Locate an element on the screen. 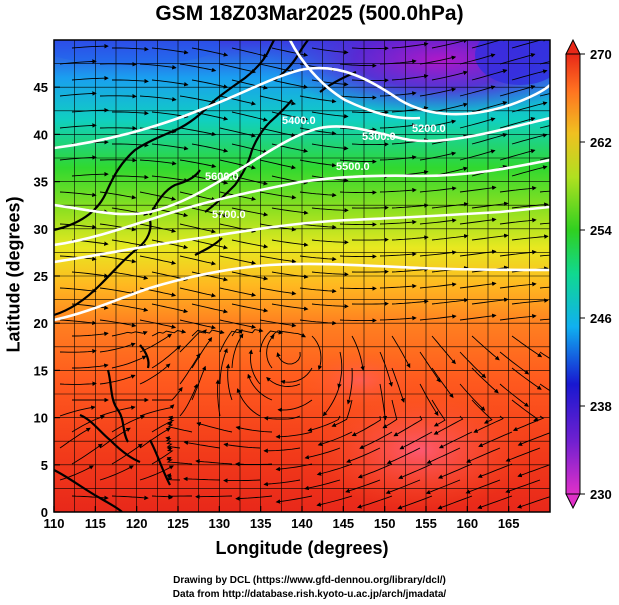  colorbar-ticks: 230 238 246 254 262 270 is located at coordinates (596, 274).